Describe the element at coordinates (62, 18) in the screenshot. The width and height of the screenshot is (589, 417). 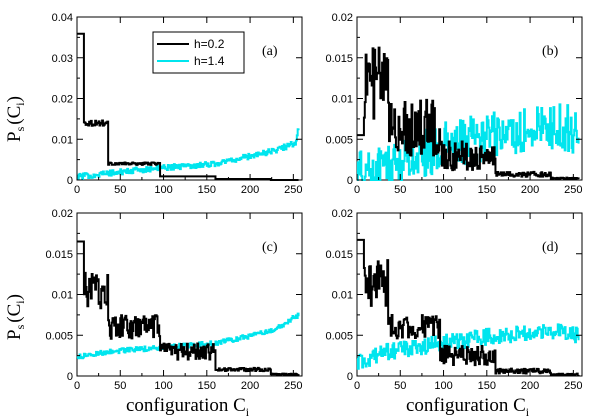
I see `y-tick-label: 0.04` at that location.